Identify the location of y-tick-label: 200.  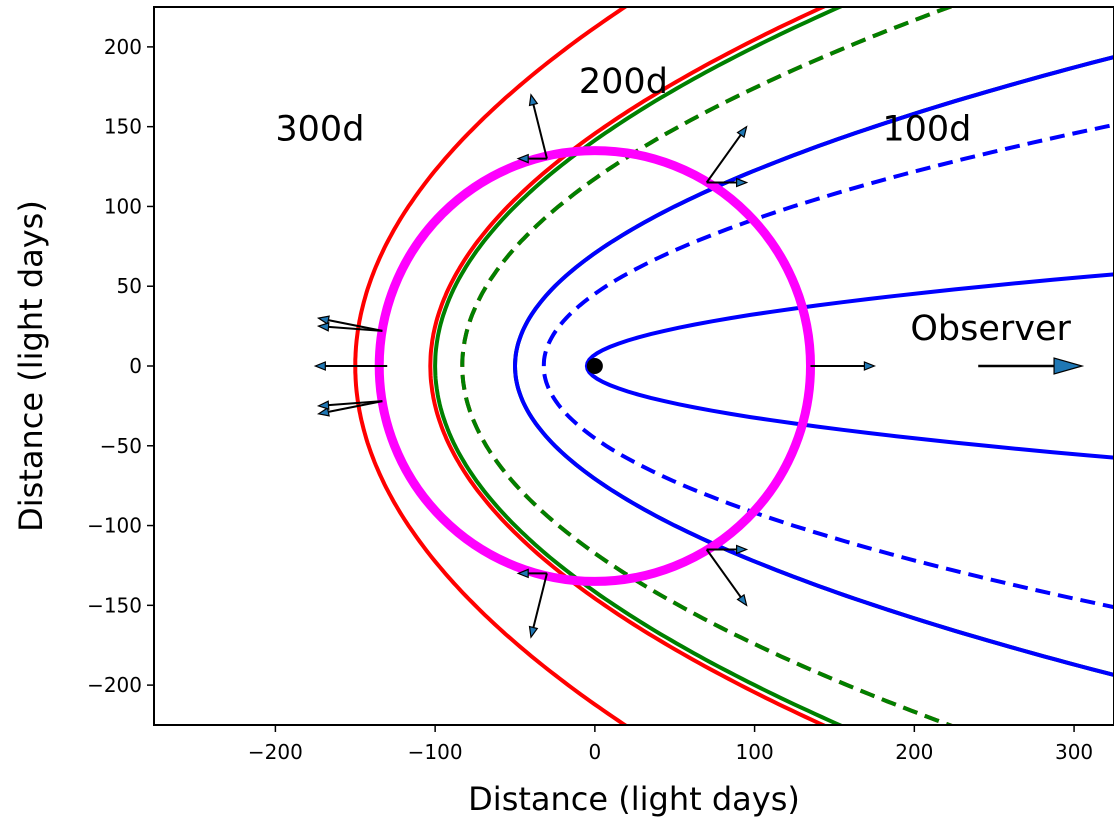
(123, 47).